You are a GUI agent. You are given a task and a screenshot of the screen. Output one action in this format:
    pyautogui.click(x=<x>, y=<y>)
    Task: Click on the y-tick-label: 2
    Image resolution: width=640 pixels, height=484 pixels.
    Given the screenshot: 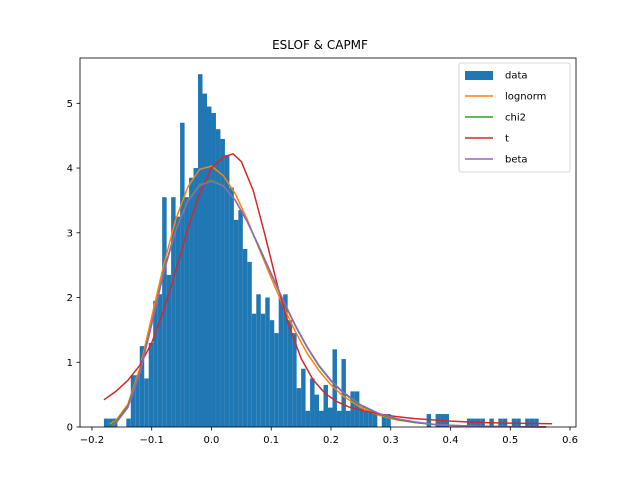 What is the action you would take?
    pyautogui.click(x=70, y=298)
    